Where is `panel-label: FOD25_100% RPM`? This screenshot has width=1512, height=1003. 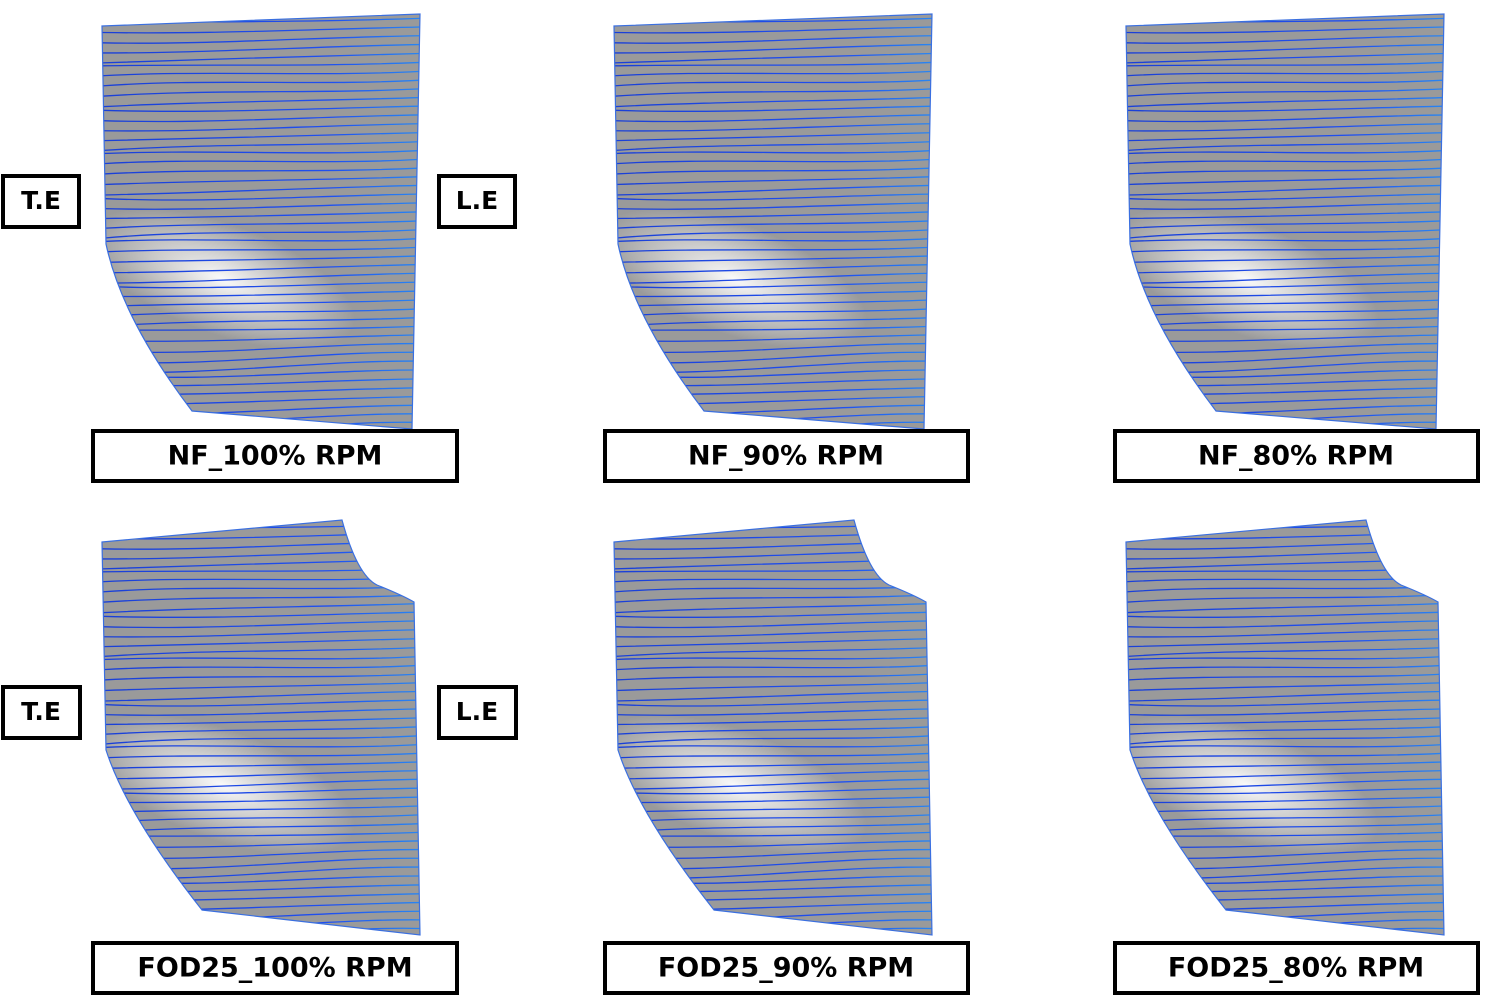 panel-label: FOD25_100% RPM is located at coordinates (274, 968).